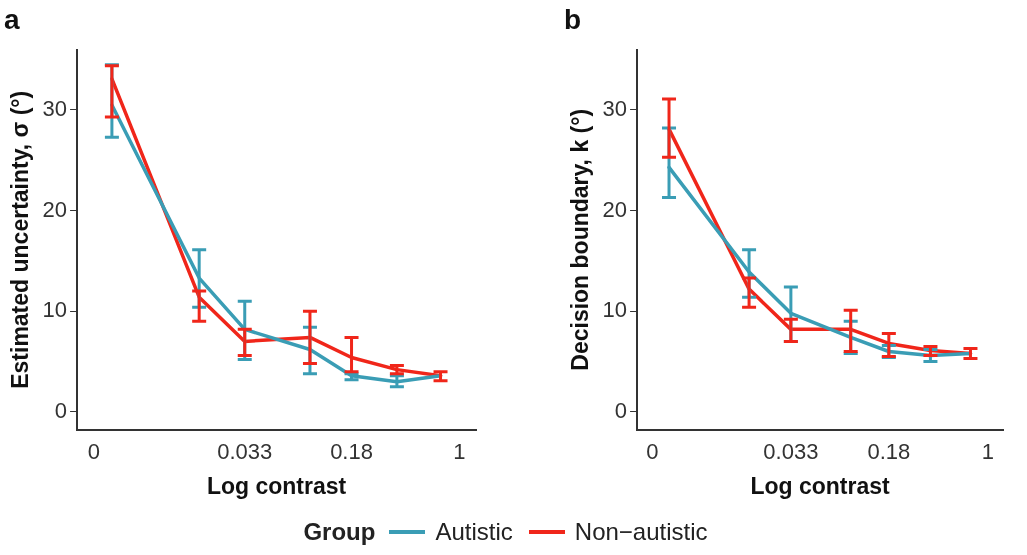 The height and width of the screenshot is (555, 1027). Describe the element at coordinates (474, 532) in the screenshot. I see `legend-label: Autistic` at that location.